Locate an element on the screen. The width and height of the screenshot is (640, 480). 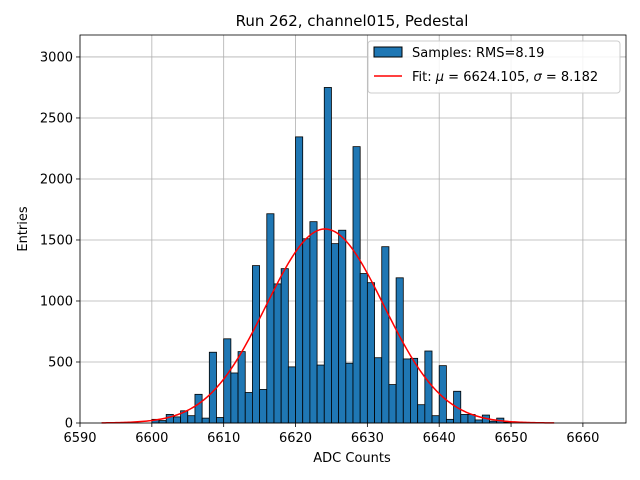
y-tick-label: 500 is located at coordinates (60, 362).